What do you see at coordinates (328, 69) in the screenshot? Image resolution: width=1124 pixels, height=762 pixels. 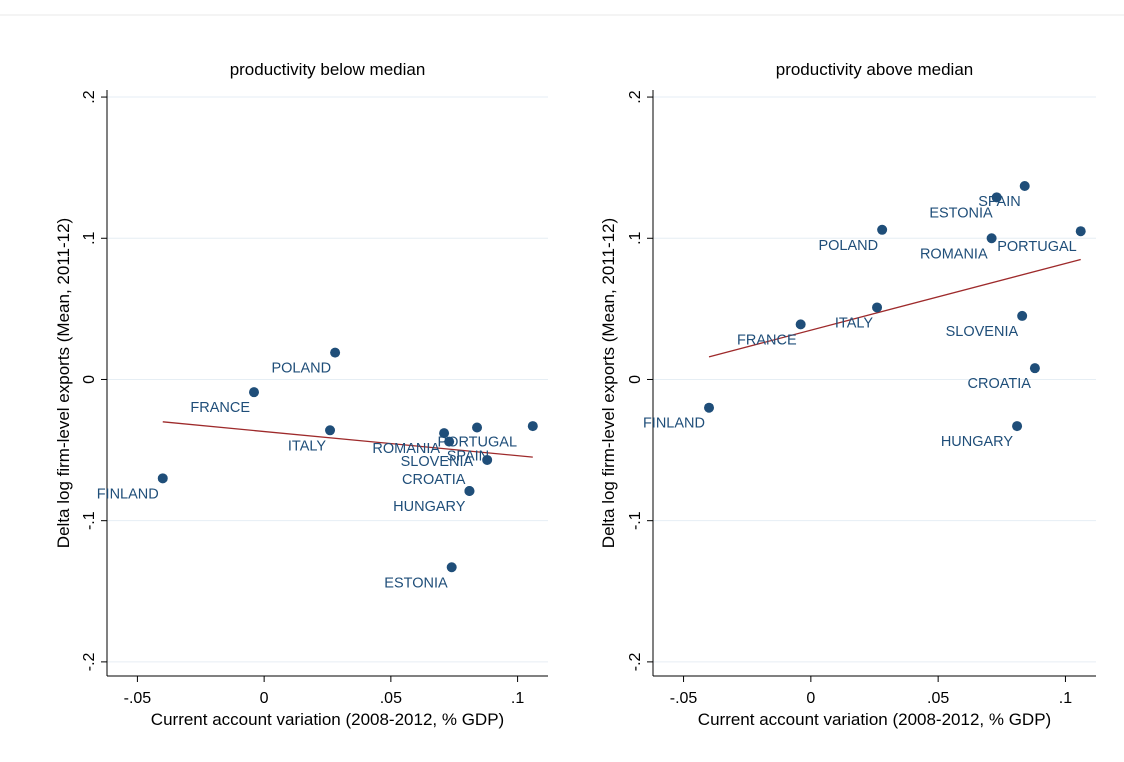 I see `chart-title: productivity below median` at bounding box center [328, 69].